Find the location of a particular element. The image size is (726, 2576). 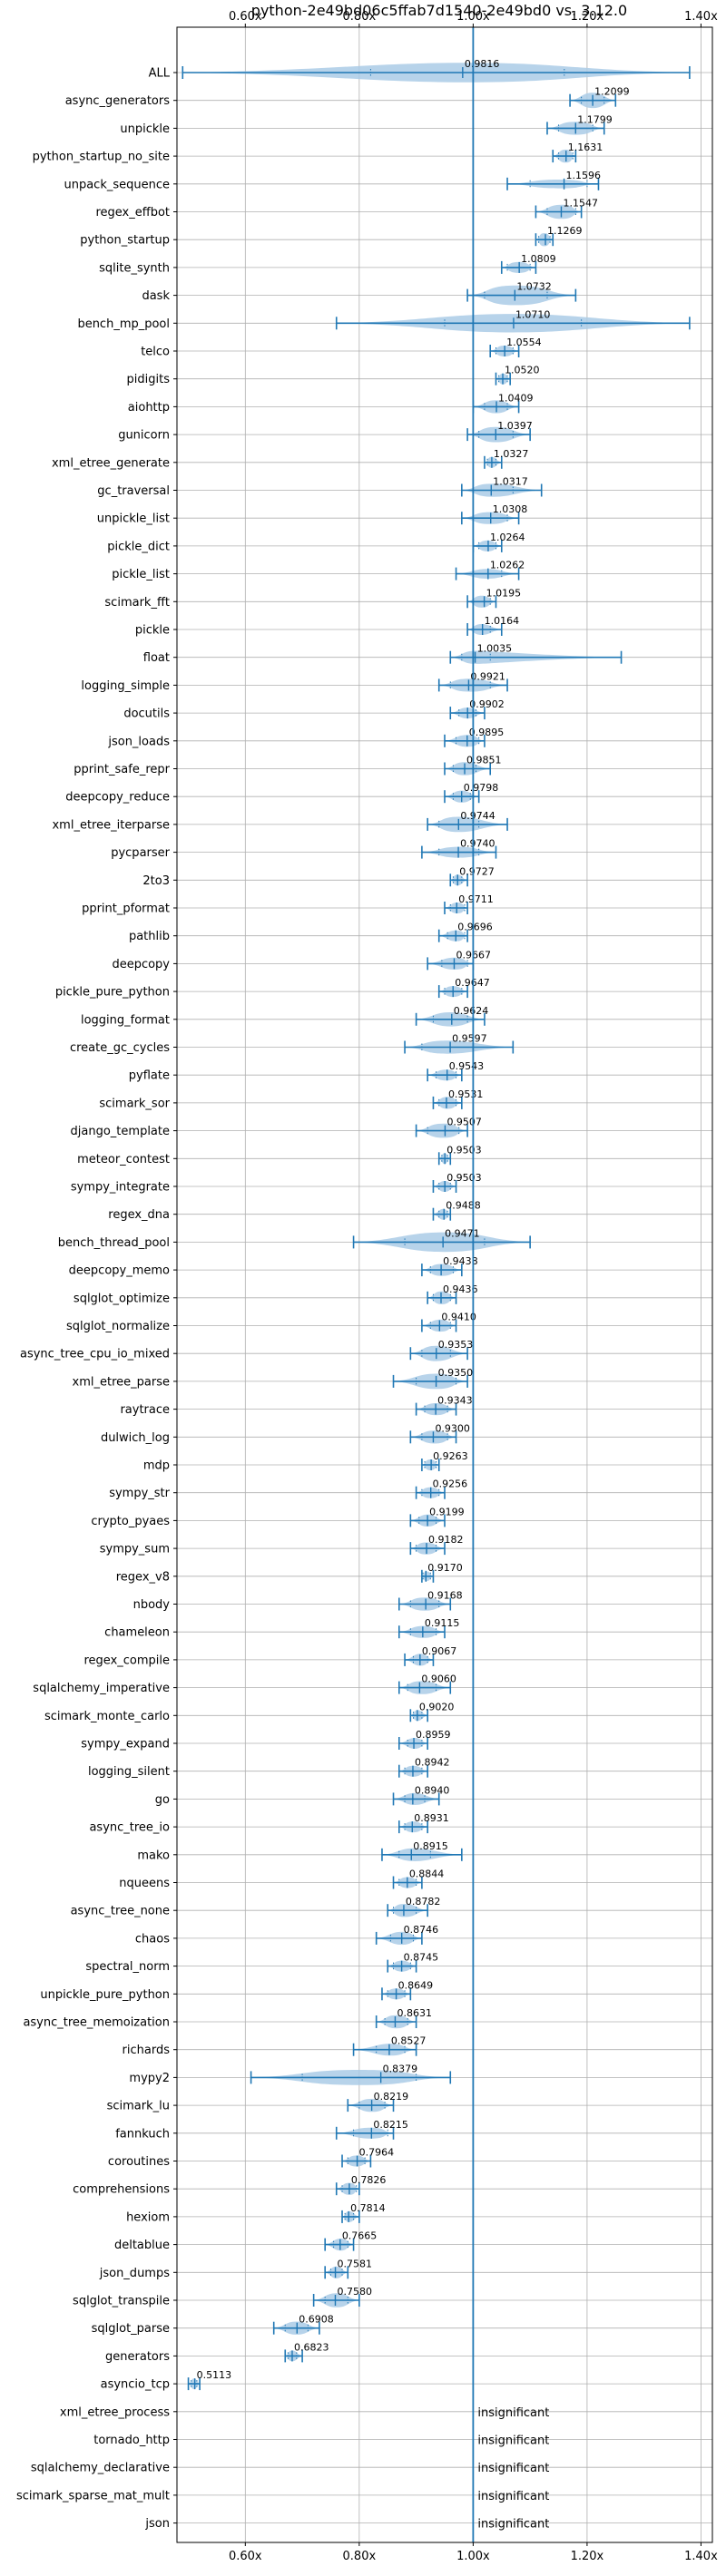

value-label: 0.5113 is located at coordinates (214, 2375).